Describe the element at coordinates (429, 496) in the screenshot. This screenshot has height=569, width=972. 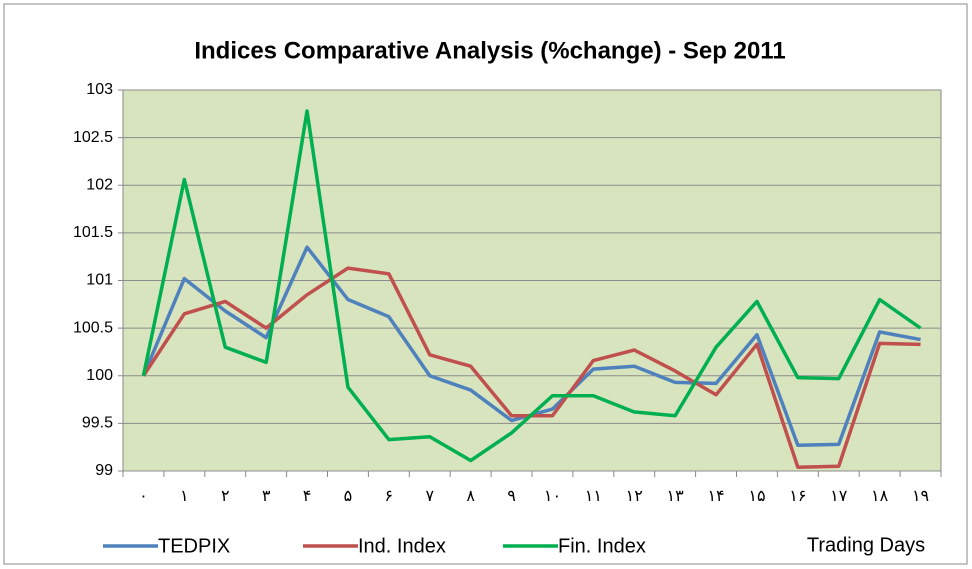
I see `x-tick-label: ۷` at that location.